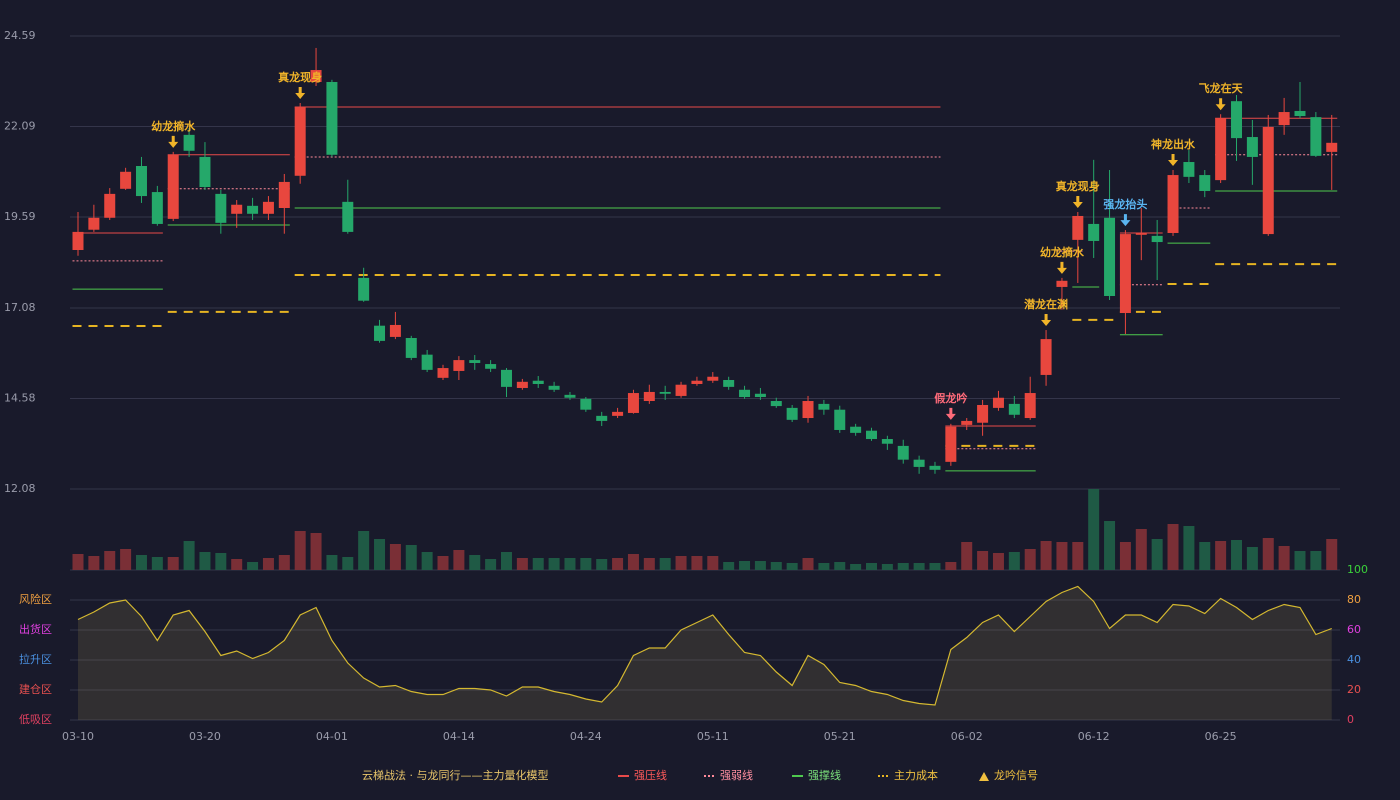 The image size is (1400, 800). Describe the element at coordinates (1078, 186) in the screenshot. I see `signal-label: 真龙现身` at that location.